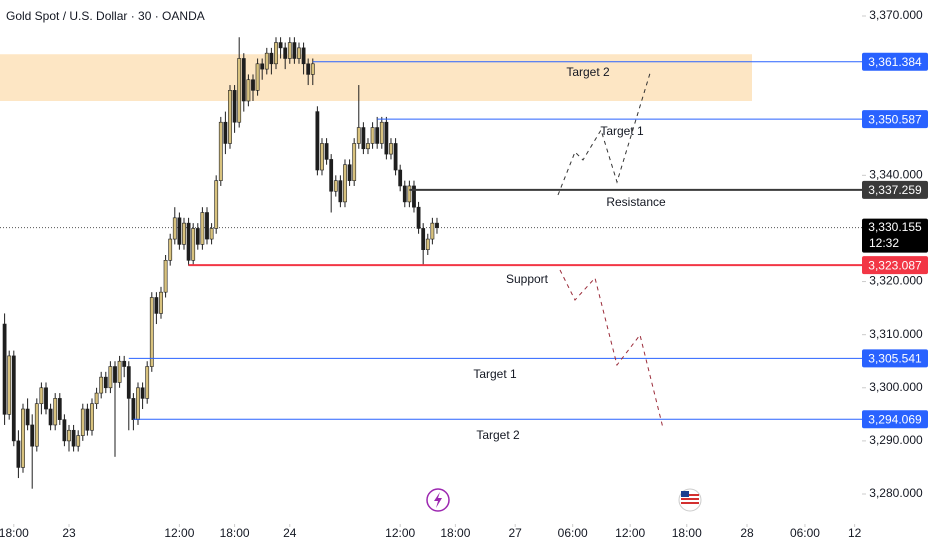  What do you see at coordinates (895, 359) in the screenshot?
I see `price-tag-label: 3,305.541` at bounding box center [895, 359].